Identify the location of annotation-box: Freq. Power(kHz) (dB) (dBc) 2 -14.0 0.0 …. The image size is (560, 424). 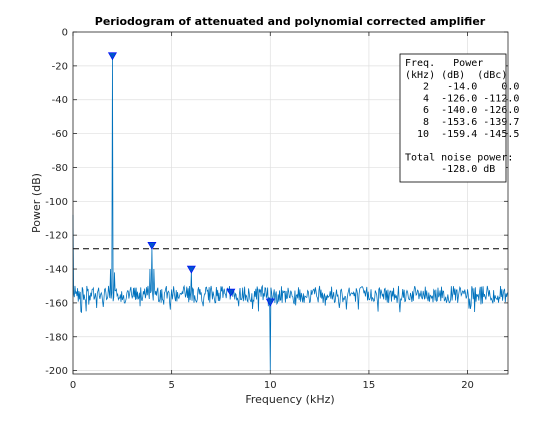
(459, 118).